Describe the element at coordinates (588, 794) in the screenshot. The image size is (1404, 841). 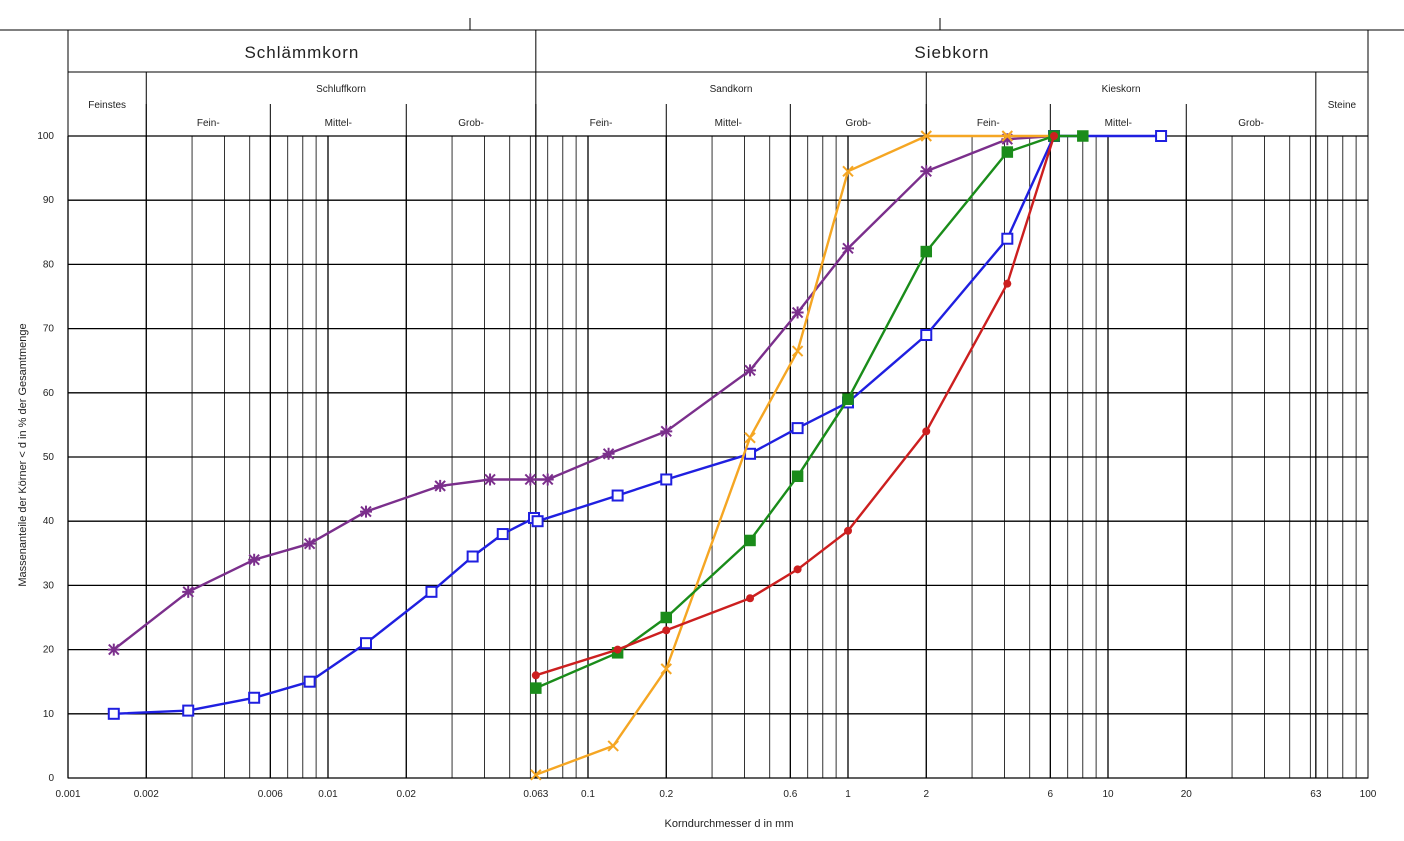
I see `x-tick-label: 0.1` at that location.